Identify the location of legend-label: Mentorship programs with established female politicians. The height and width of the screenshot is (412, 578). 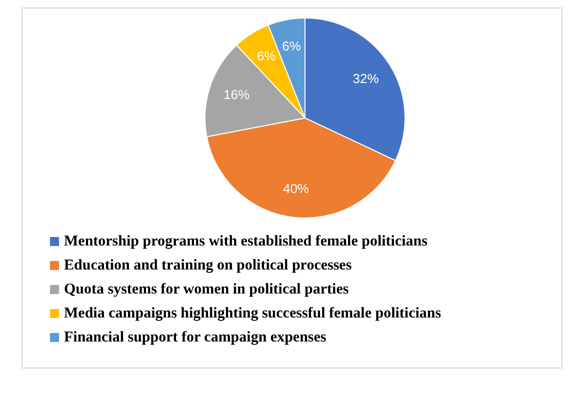
(246, 241).